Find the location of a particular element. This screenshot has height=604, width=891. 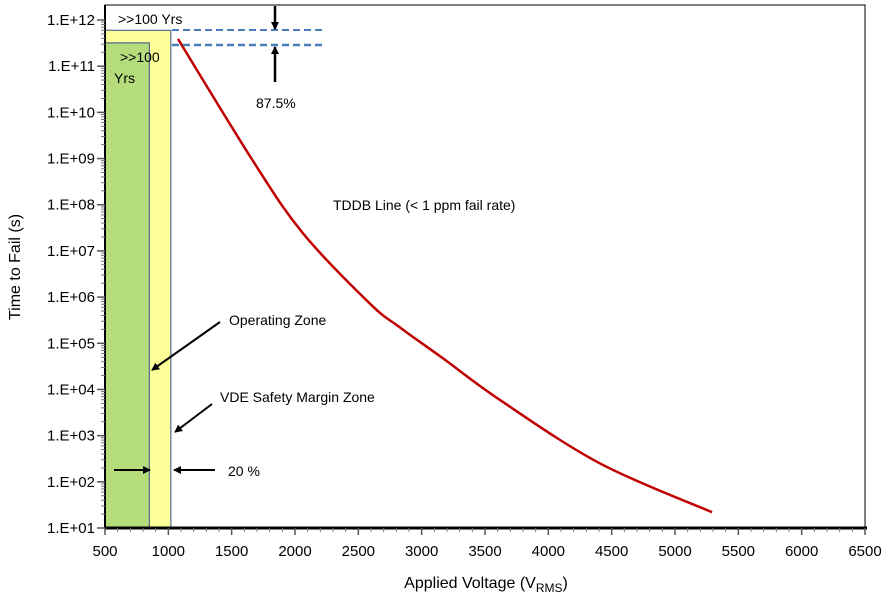

x-axis-title-main: Applied Voltage (V is located at coordinates (470, 583).